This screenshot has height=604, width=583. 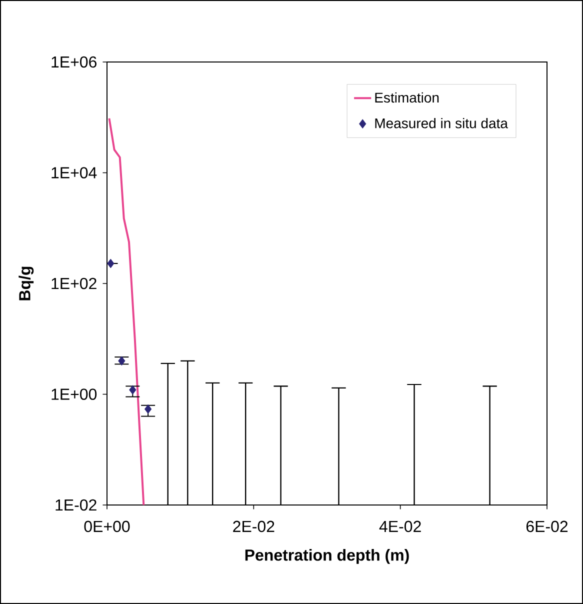 What do you see at coordinates (407, 97) in the screenshot?
I see `legend-label: Estimation` at bounding box center [407, 97].